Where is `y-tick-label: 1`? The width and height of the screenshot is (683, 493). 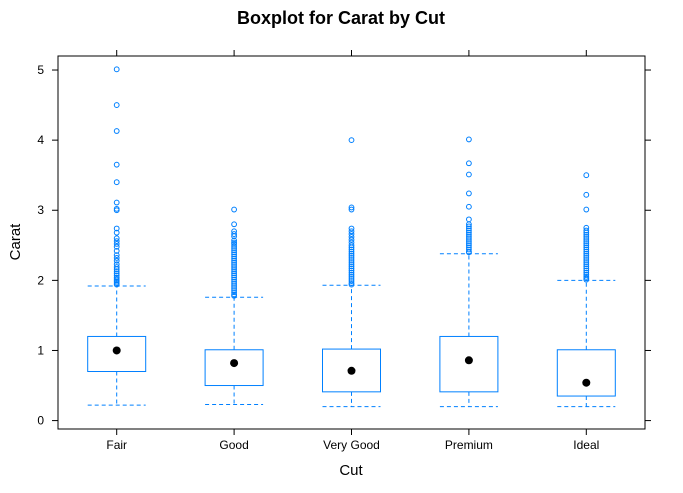 y-tick-label: 1 is located at coordinates (40, 350).